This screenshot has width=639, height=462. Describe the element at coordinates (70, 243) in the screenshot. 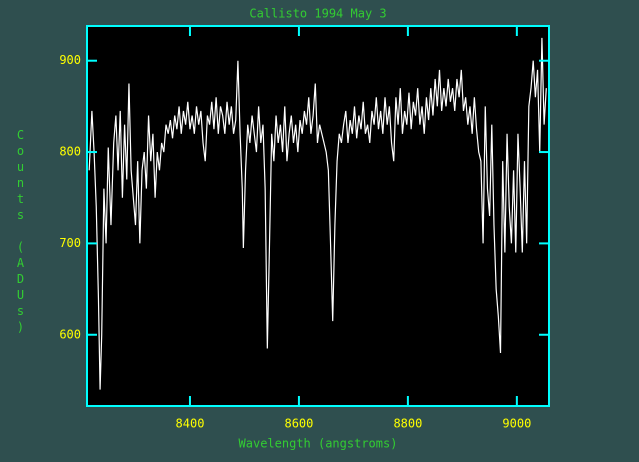

I see `y-tick-label: 700` at that location.